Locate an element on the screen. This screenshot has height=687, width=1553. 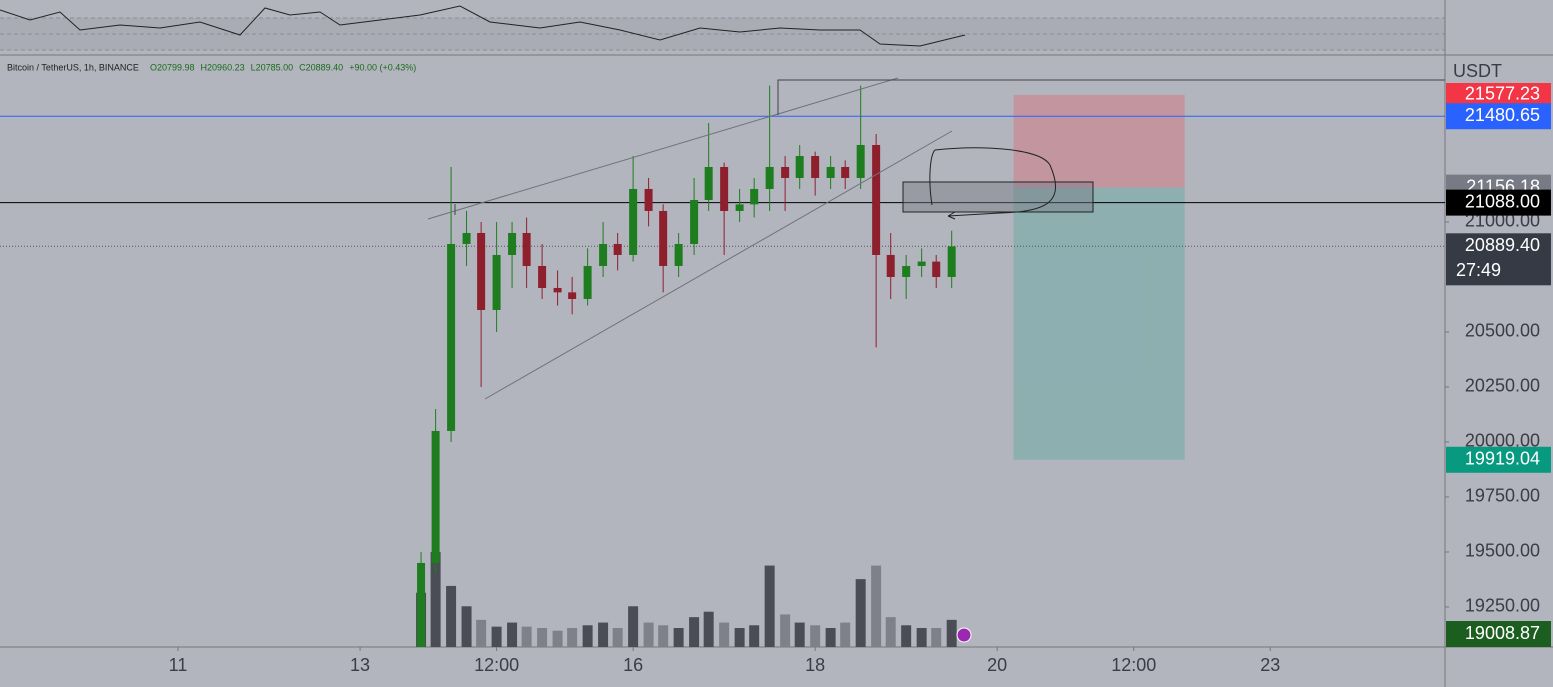
x-tick-label: 23 is located at coordinates (1270, 665).